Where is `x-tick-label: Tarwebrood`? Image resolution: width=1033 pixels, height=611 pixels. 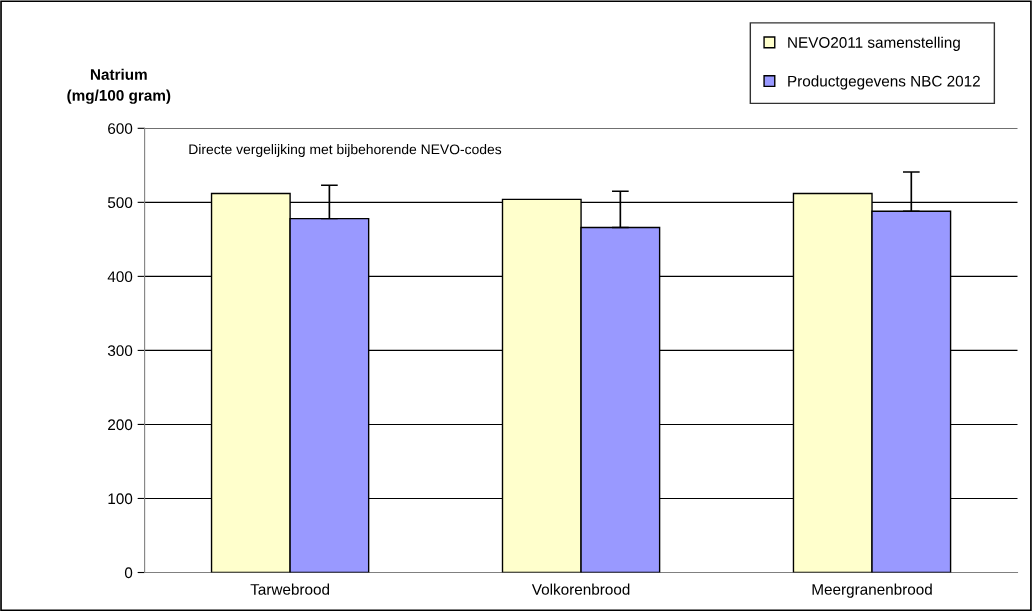 x-tick-label: Tarwebrood is located at coordinates (290, 589).